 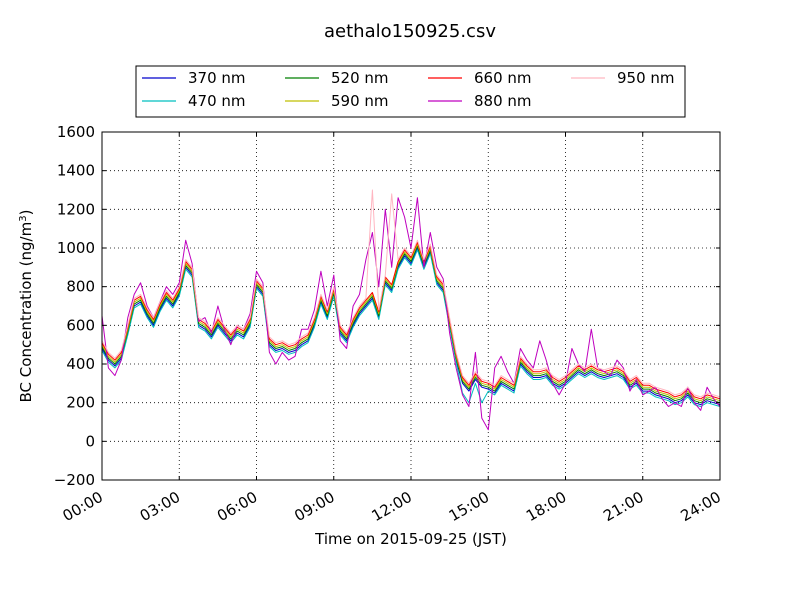 What do you see at coordinates (80, 287) in the screenshot?
I see `y-tick-label: 800` at bounding box center [80, 287].